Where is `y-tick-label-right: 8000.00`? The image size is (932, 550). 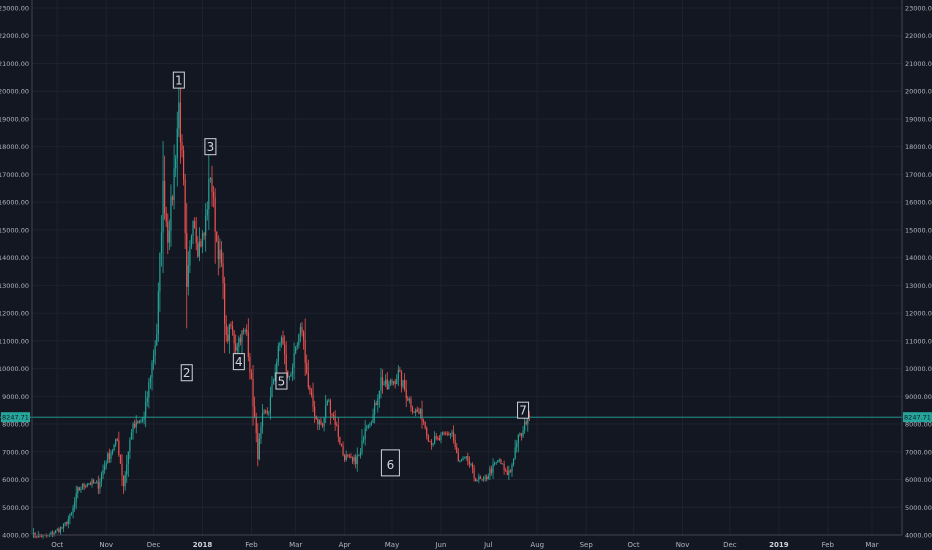 y-tick-label-right: 8000.00 is located at coordinates (918, 425).